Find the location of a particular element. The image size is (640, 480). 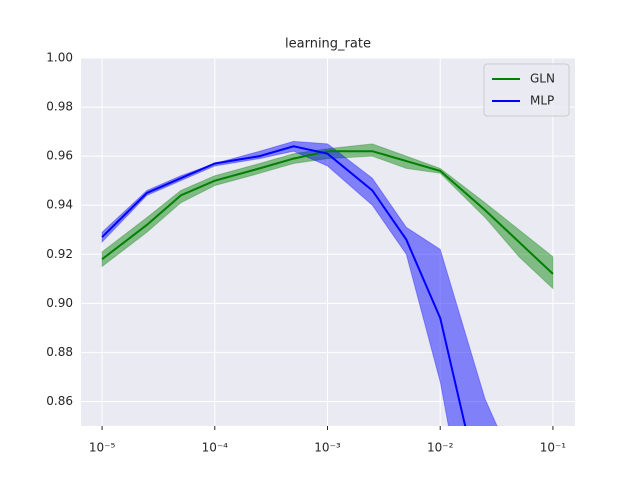

legend-label: MLP is located at coordinates (542, 101).